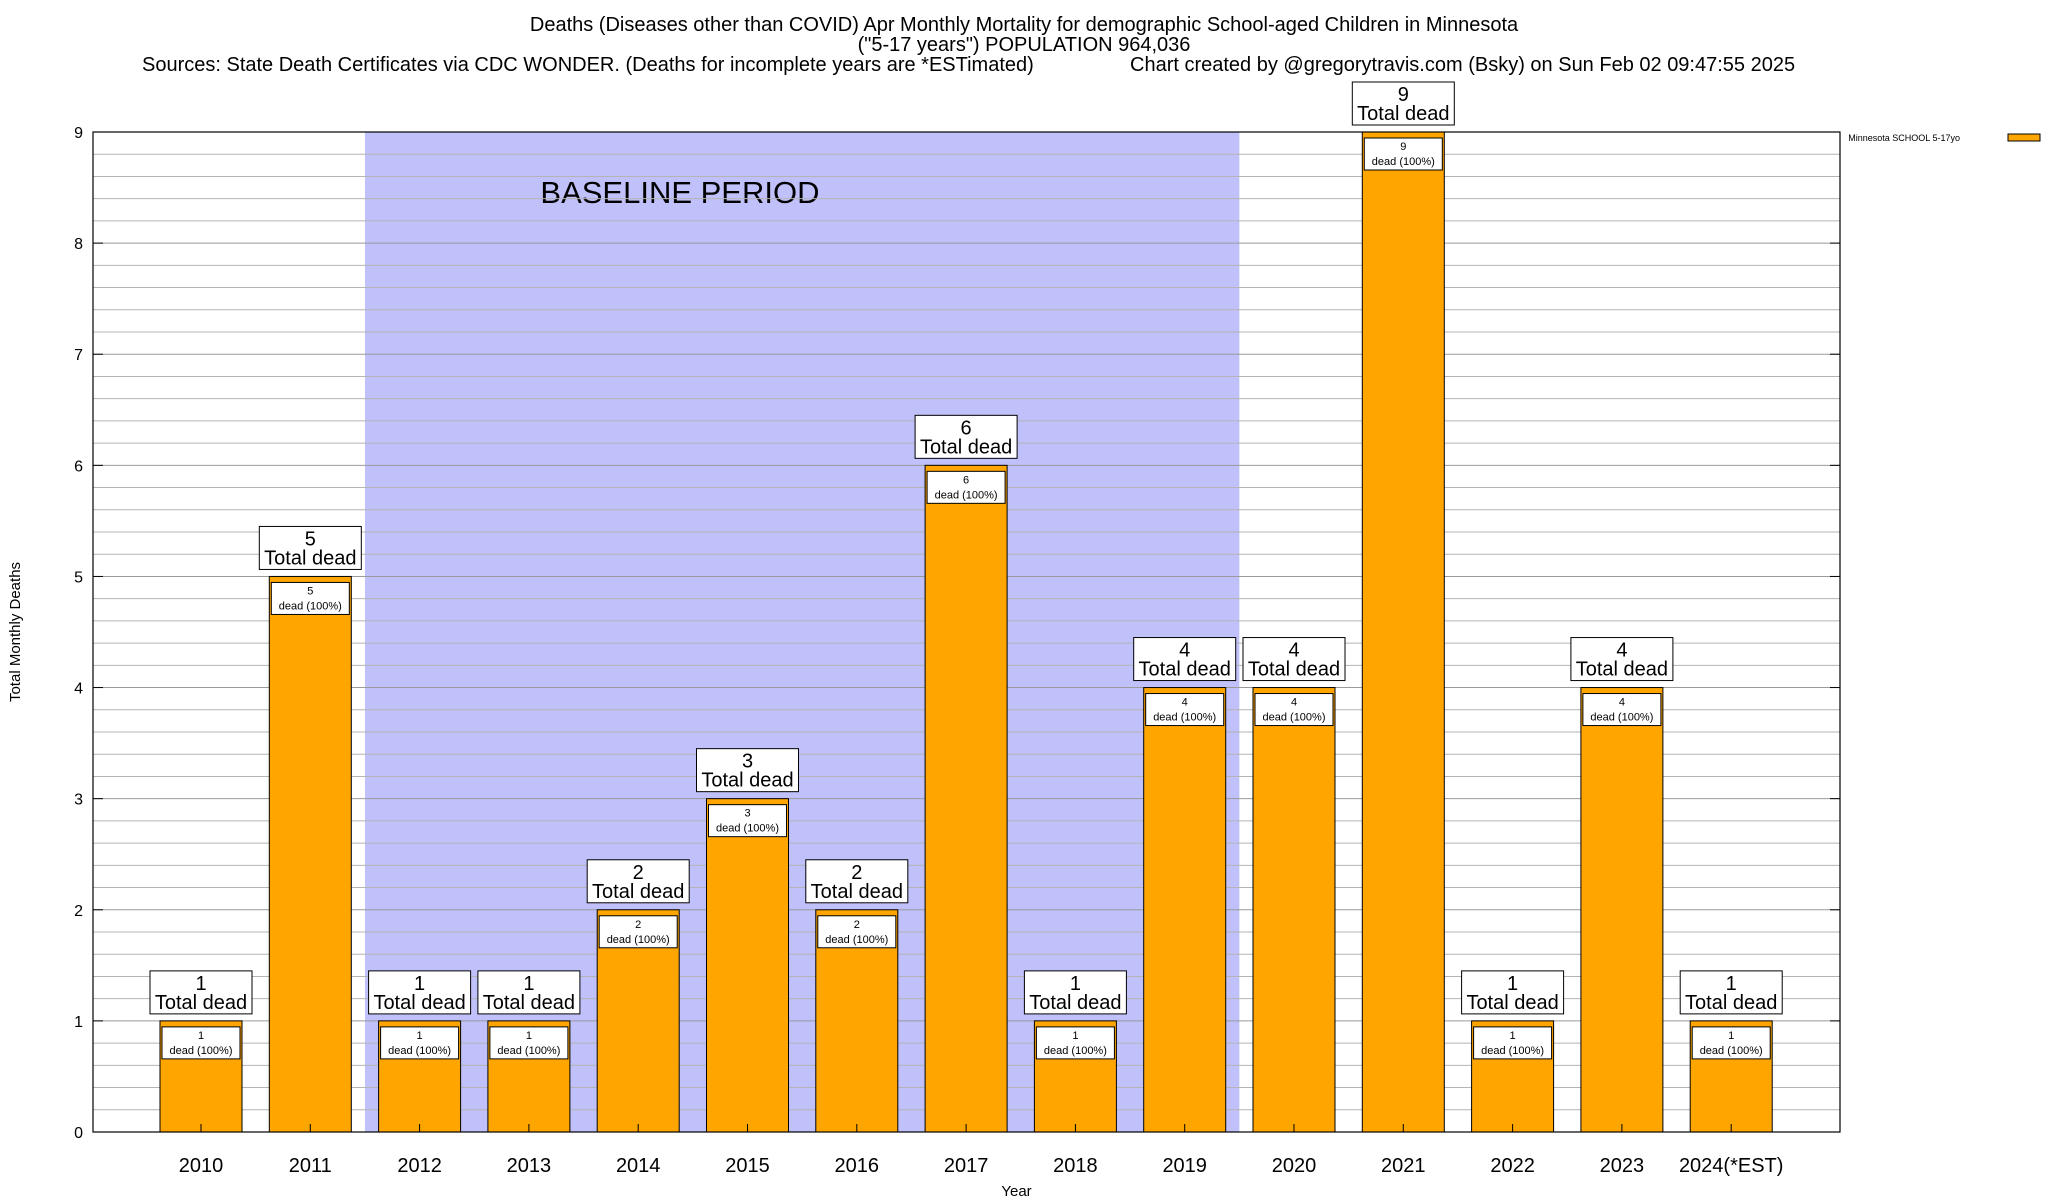  I want to click on x-tick-label: 2010, so click(201, 1166).